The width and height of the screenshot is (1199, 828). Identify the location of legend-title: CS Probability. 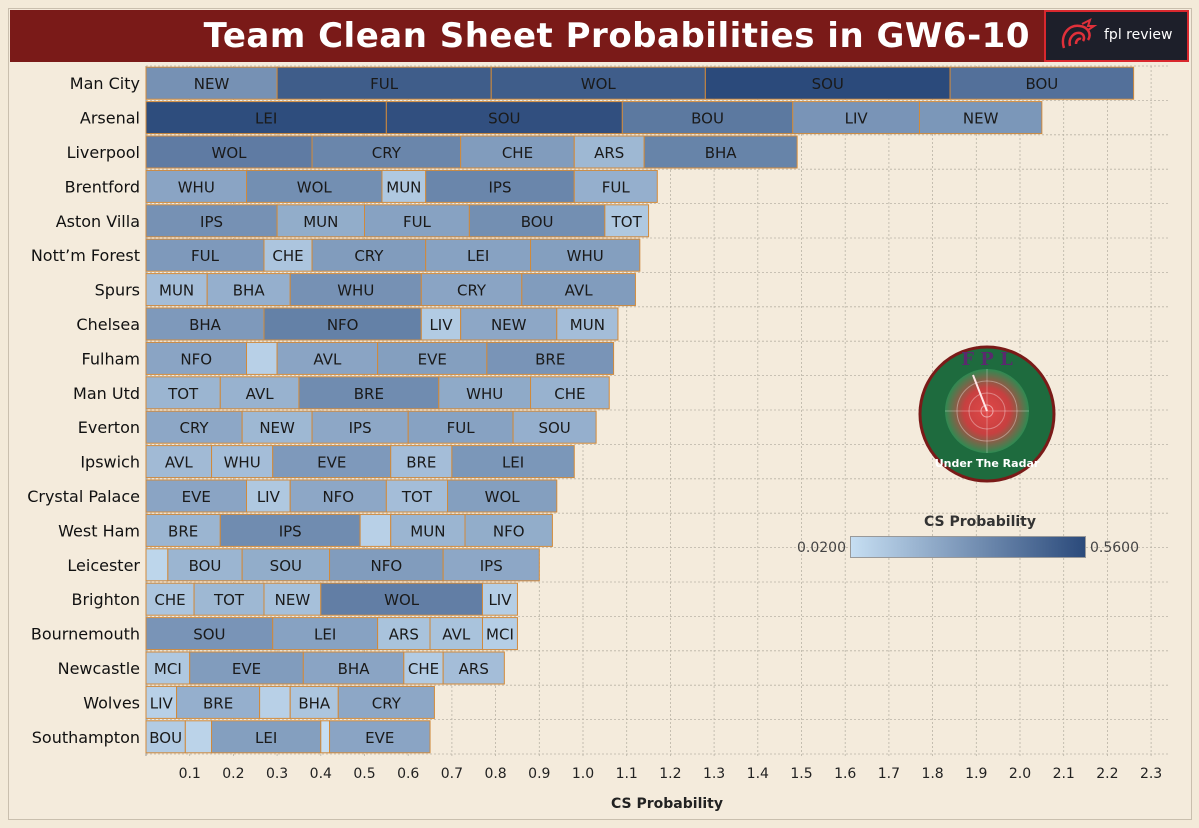
(980, 522).